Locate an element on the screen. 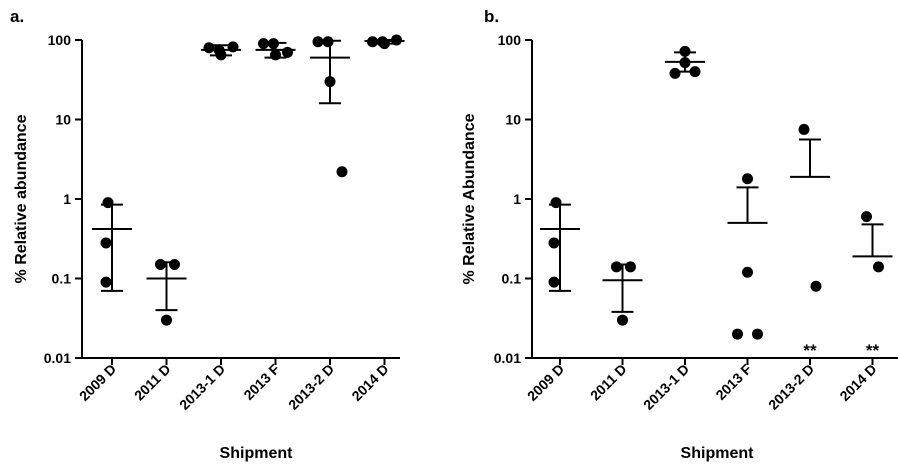  panel-label: a. is located at coordinates (17, 16).